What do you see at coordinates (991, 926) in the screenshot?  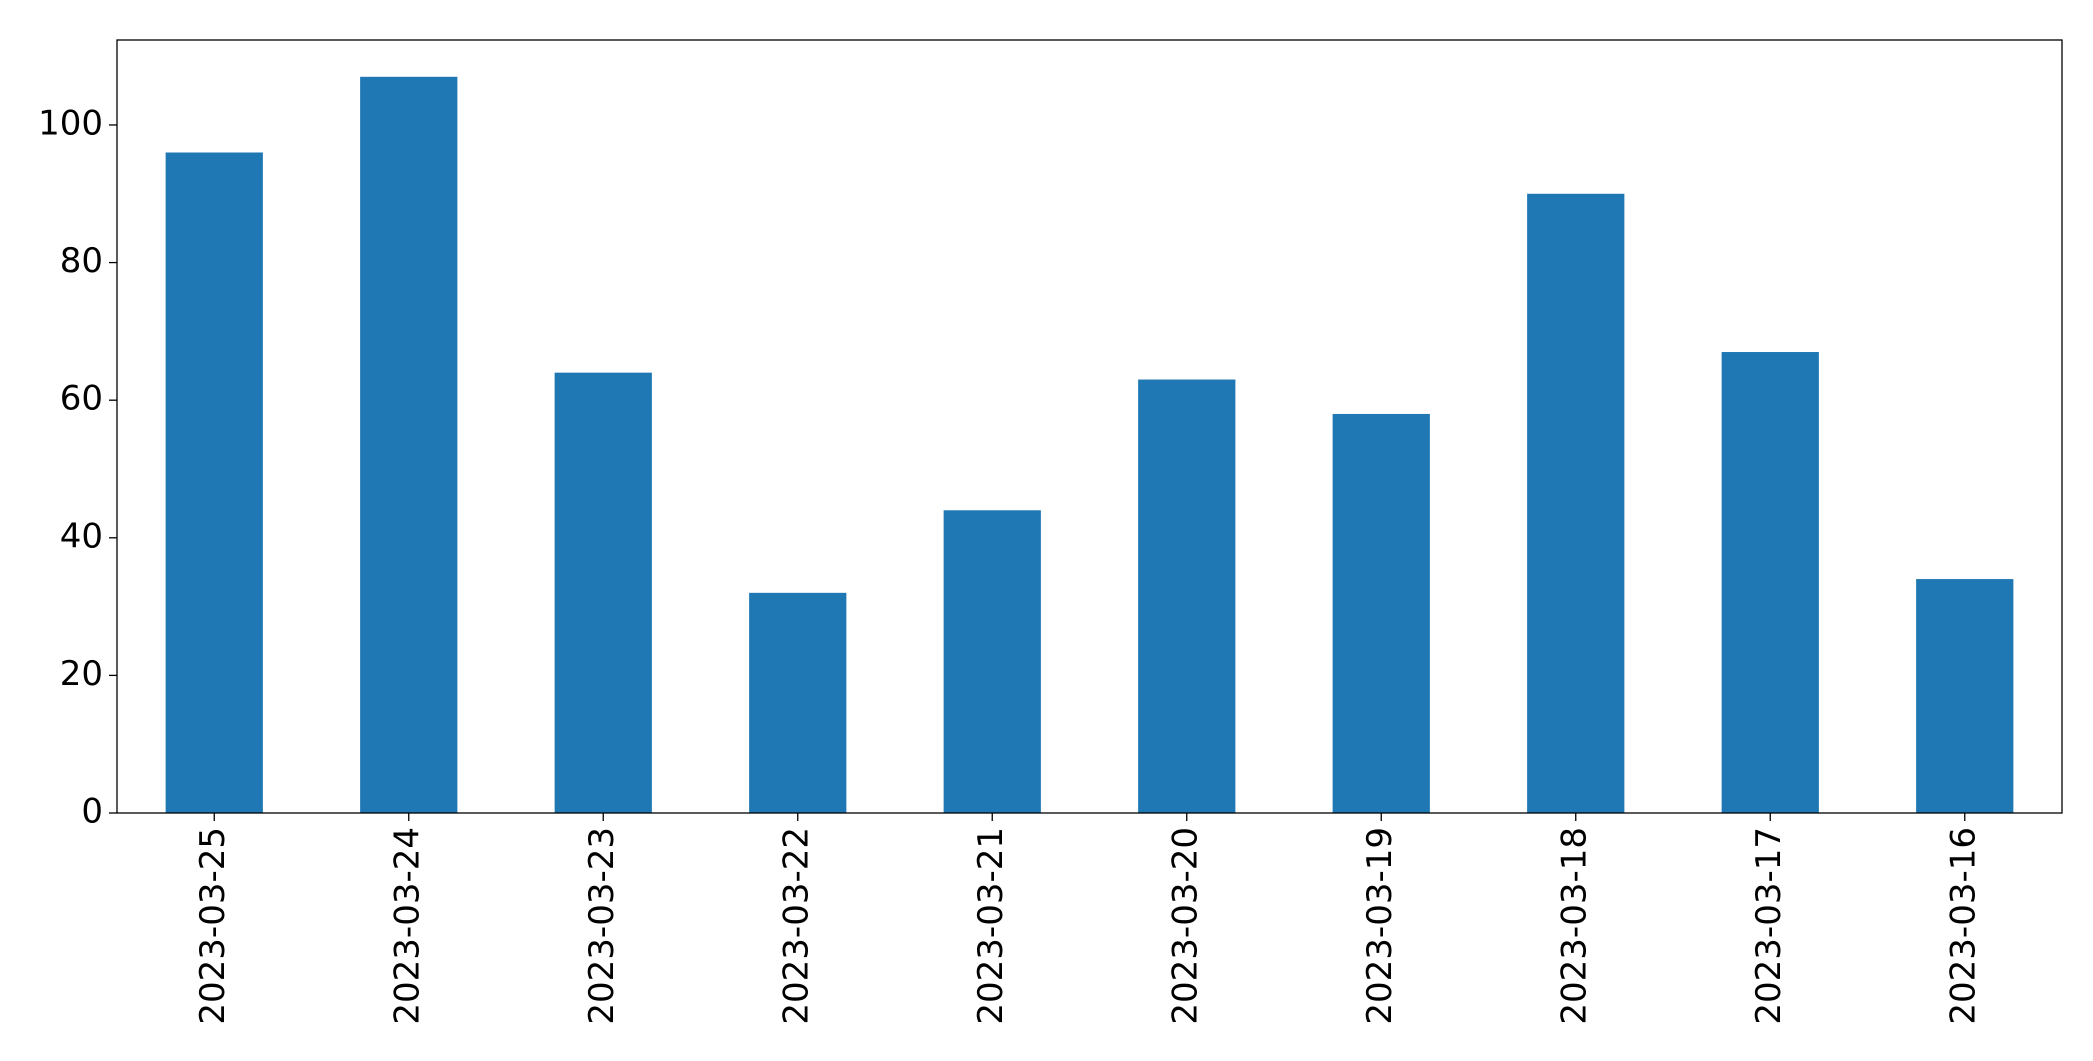 I see `x-tick-label: 2023-03-21` at bounding box center [991, 926].